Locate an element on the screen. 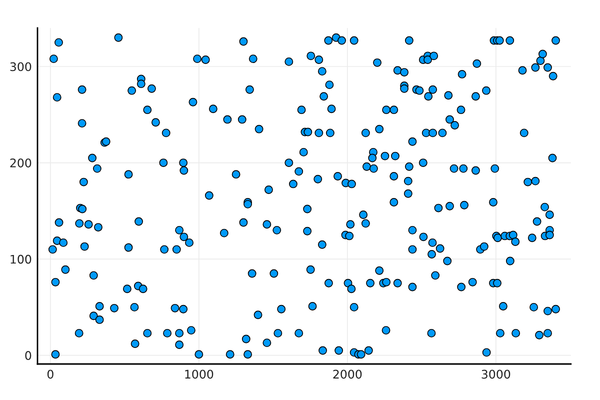 This screenshot has height=400, width=600. y-tick-label: 300 is located at coordinates (21, 67).